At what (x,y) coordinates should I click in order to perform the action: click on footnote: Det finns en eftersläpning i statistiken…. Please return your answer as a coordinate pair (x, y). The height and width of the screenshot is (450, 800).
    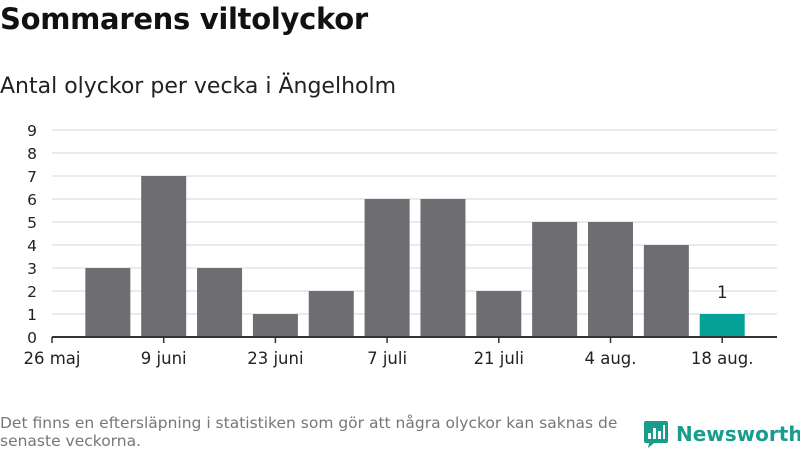
    Looking at the image, I should click on (309, 432).